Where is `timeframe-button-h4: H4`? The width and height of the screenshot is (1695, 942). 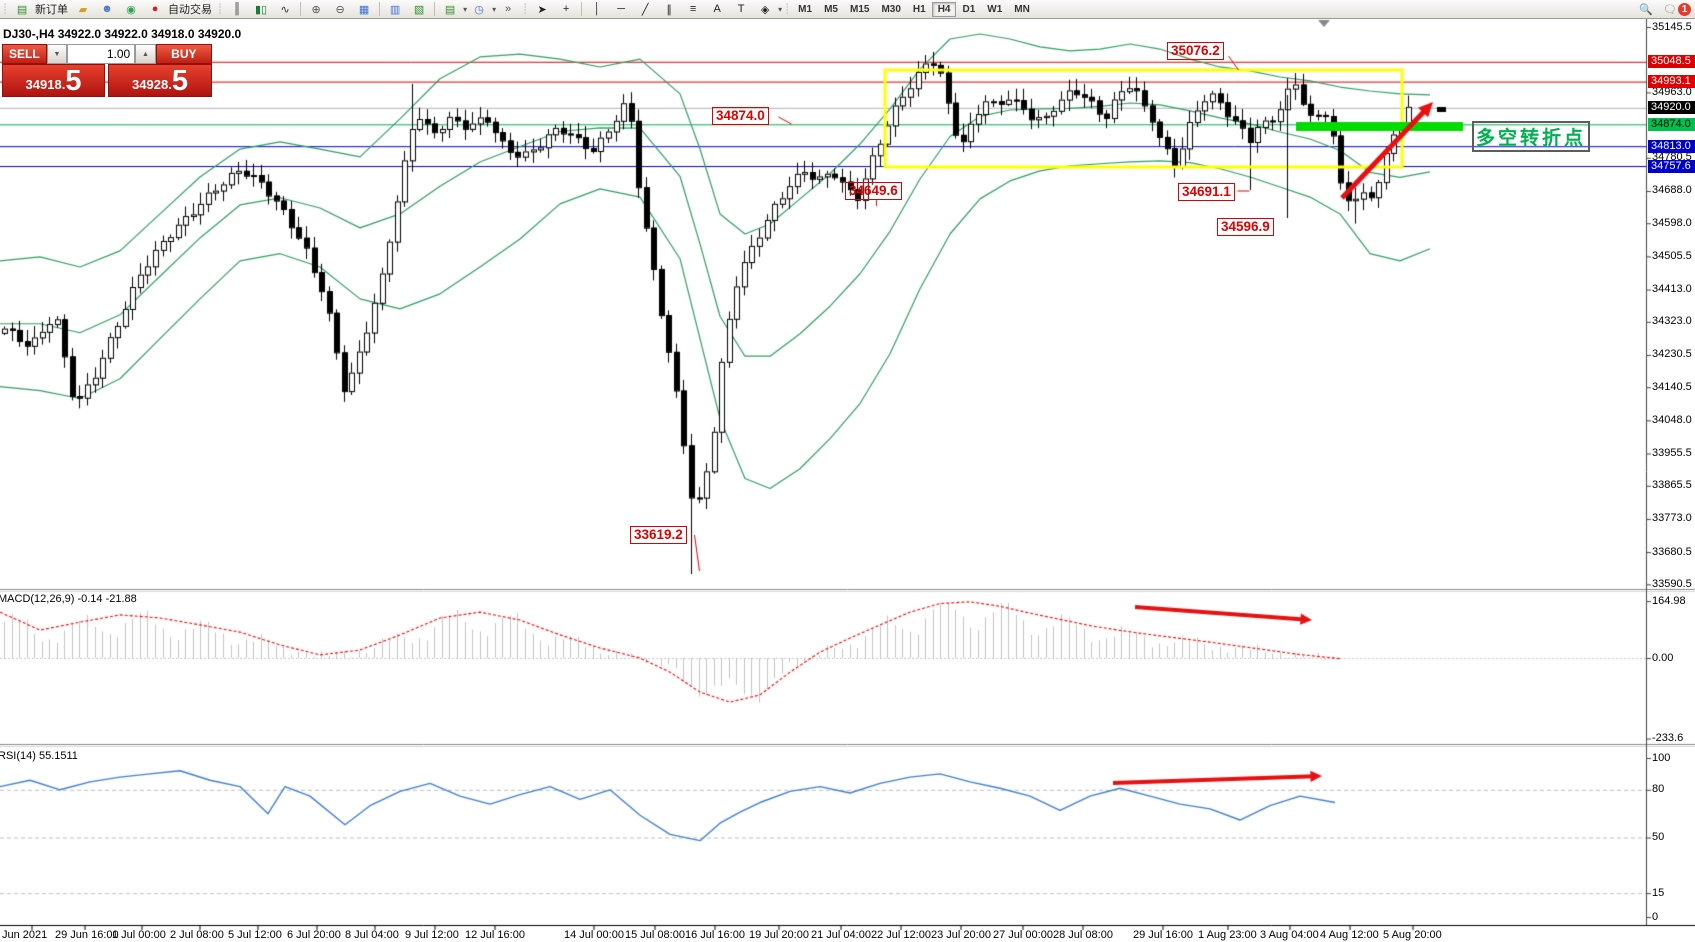 timeframe-button-h4: H4 is located at coordinates (944, 9).